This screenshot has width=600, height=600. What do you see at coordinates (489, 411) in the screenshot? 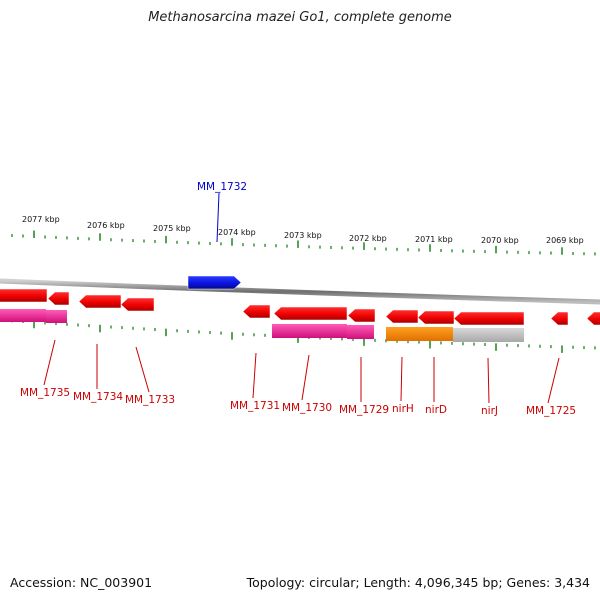
I see `gene-label: nirJ` at bounding box center [489, 411].